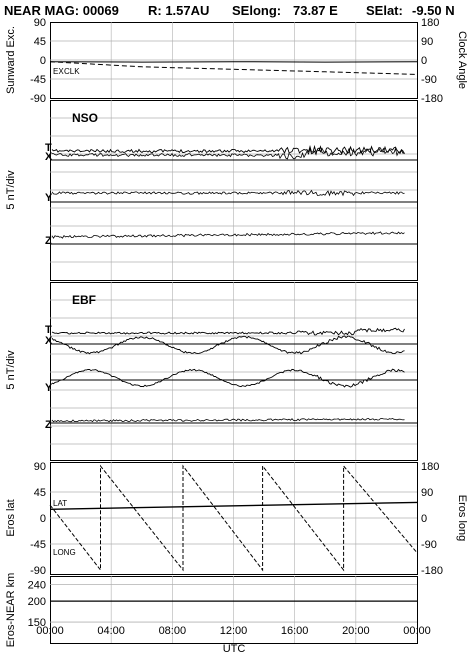  What do you see at coordinates (49, 198) in the screenshot?
I see `nso-label-y: Y` at bounding box center [49, 198].